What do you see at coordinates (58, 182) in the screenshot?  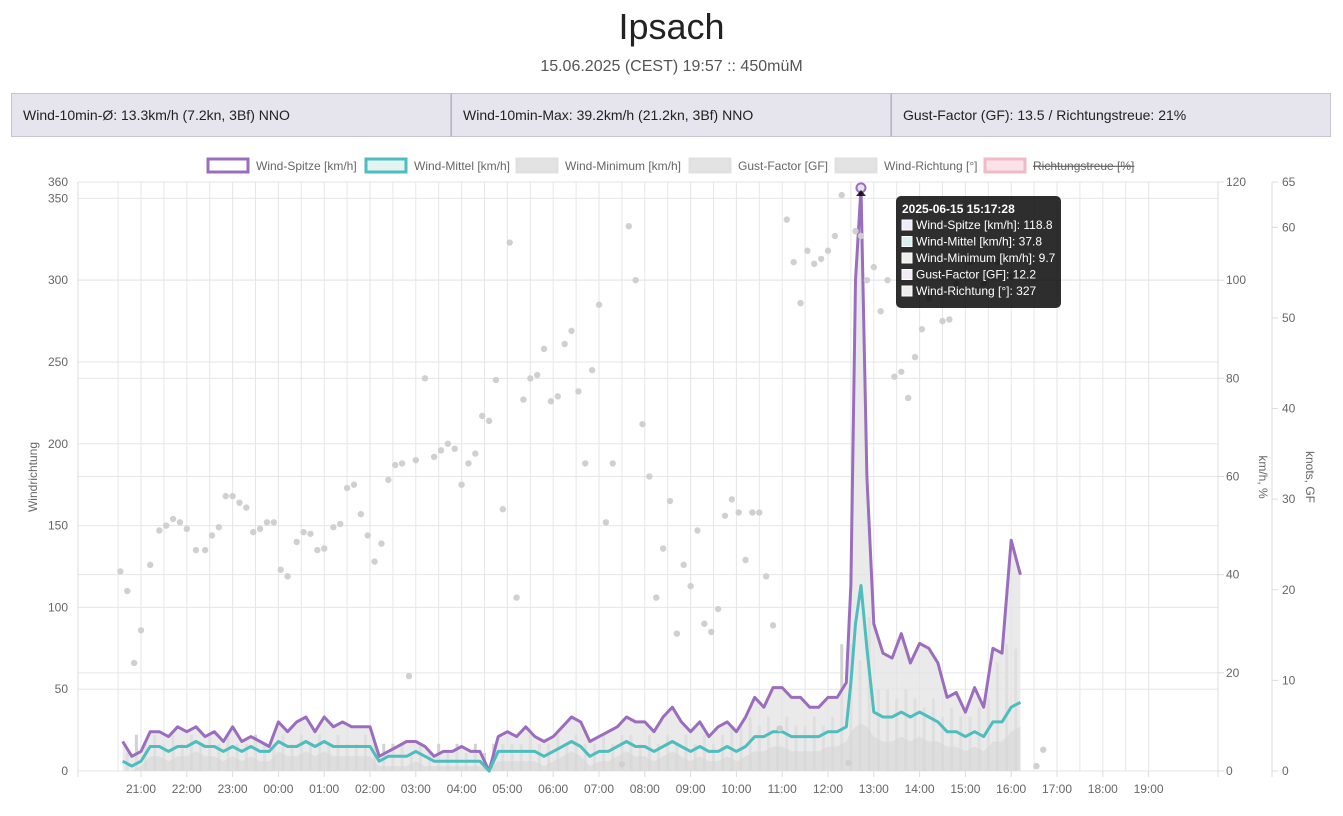 I see `tick-label-left: 360` at bounding box center [58, 182].